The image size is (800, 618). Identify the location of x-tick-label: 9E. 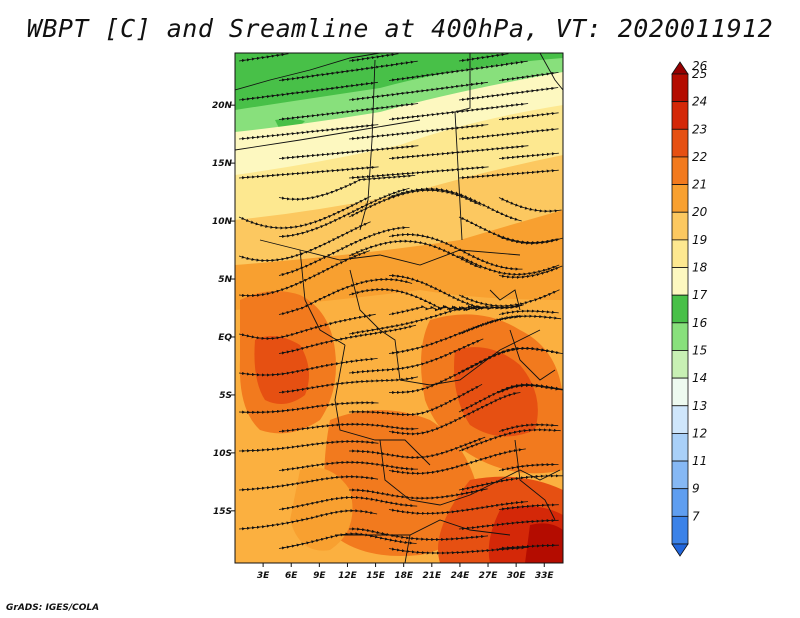
(319, 576).